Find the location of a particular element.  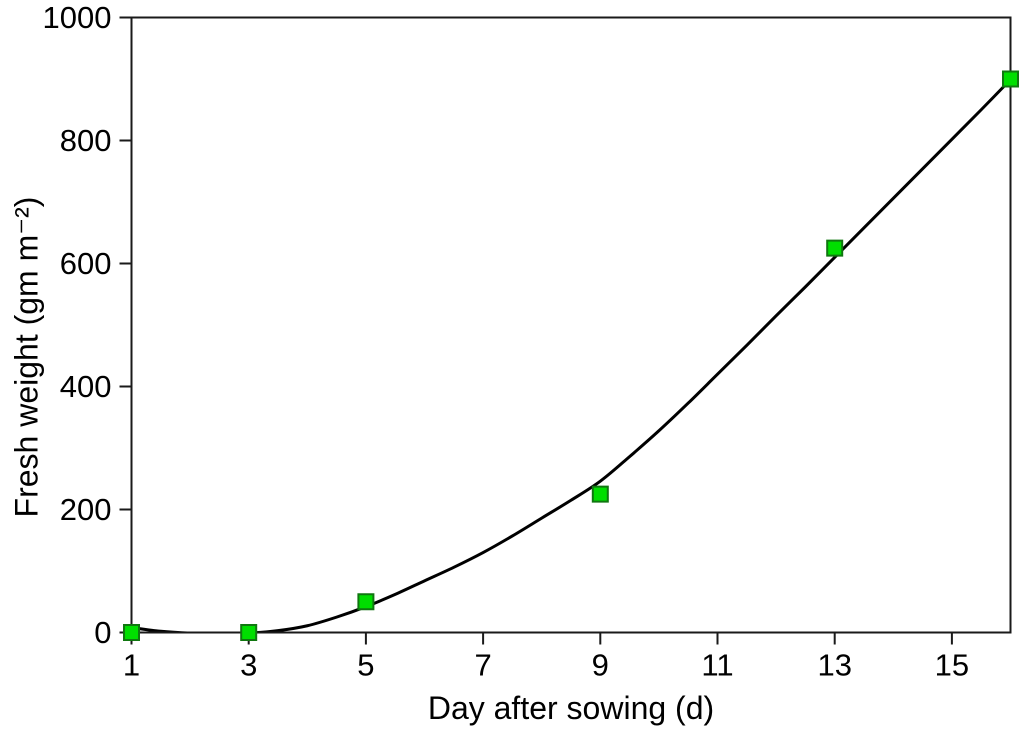

y-tick-label: 600 is located at coordinates (86, 263).